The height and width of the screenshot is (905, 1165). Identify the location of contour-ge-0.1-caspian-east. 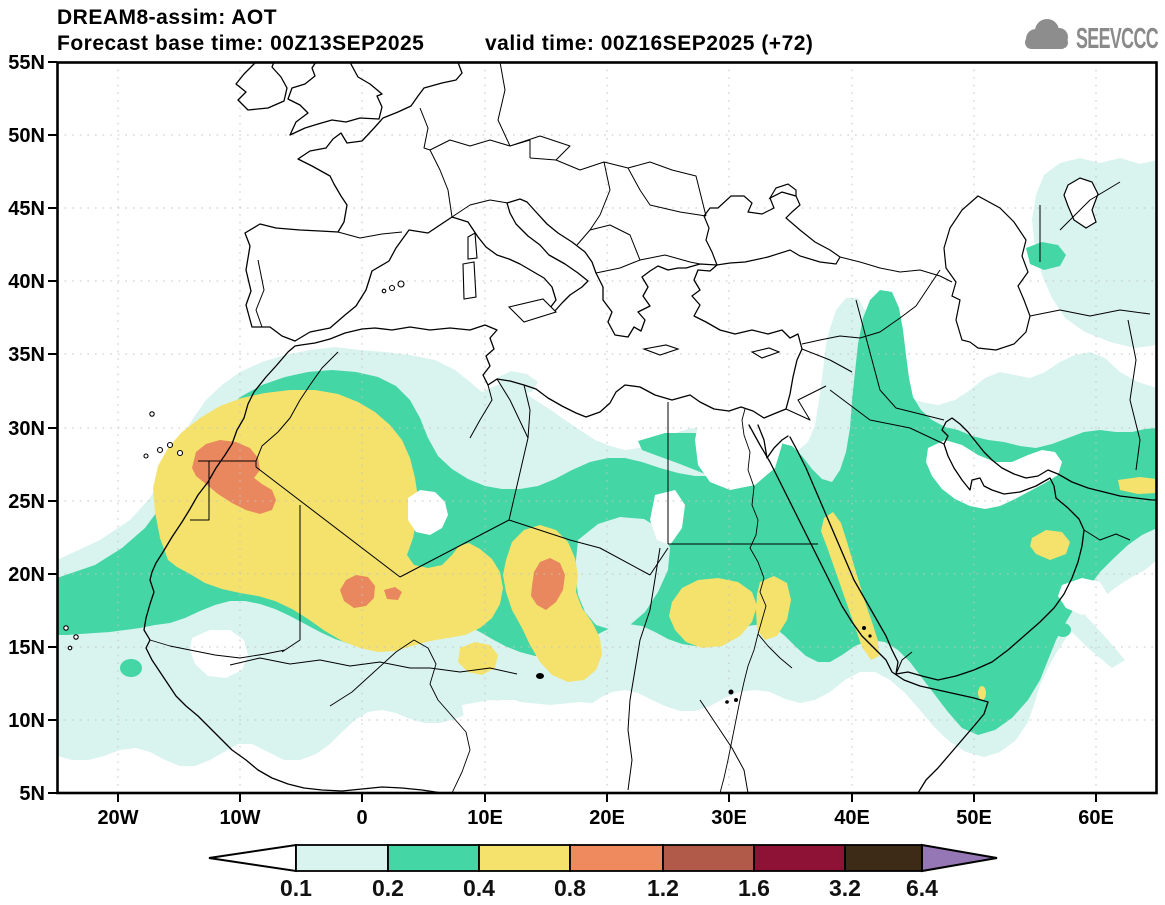
(1094, 253).